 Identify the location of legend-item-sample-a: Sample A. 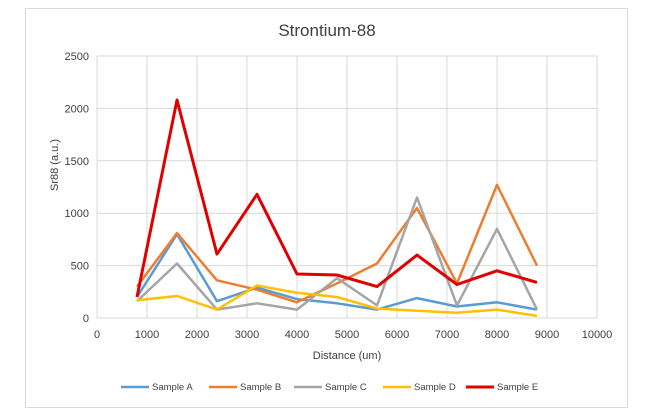
(157, 387).